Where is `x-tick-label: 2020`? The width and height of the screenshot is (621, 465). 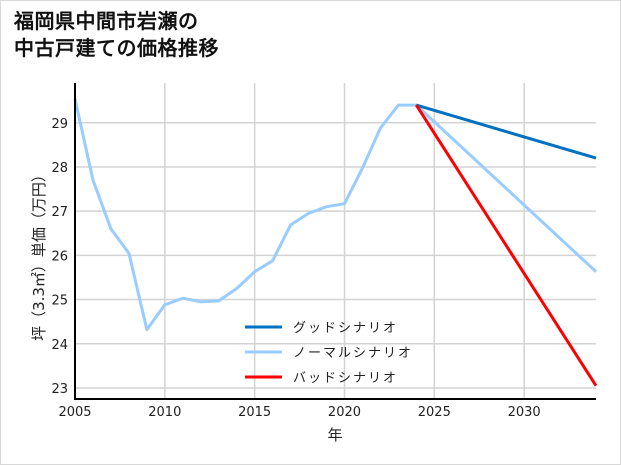
x-tick-label: 2020 is located at coordinates (344, 412).